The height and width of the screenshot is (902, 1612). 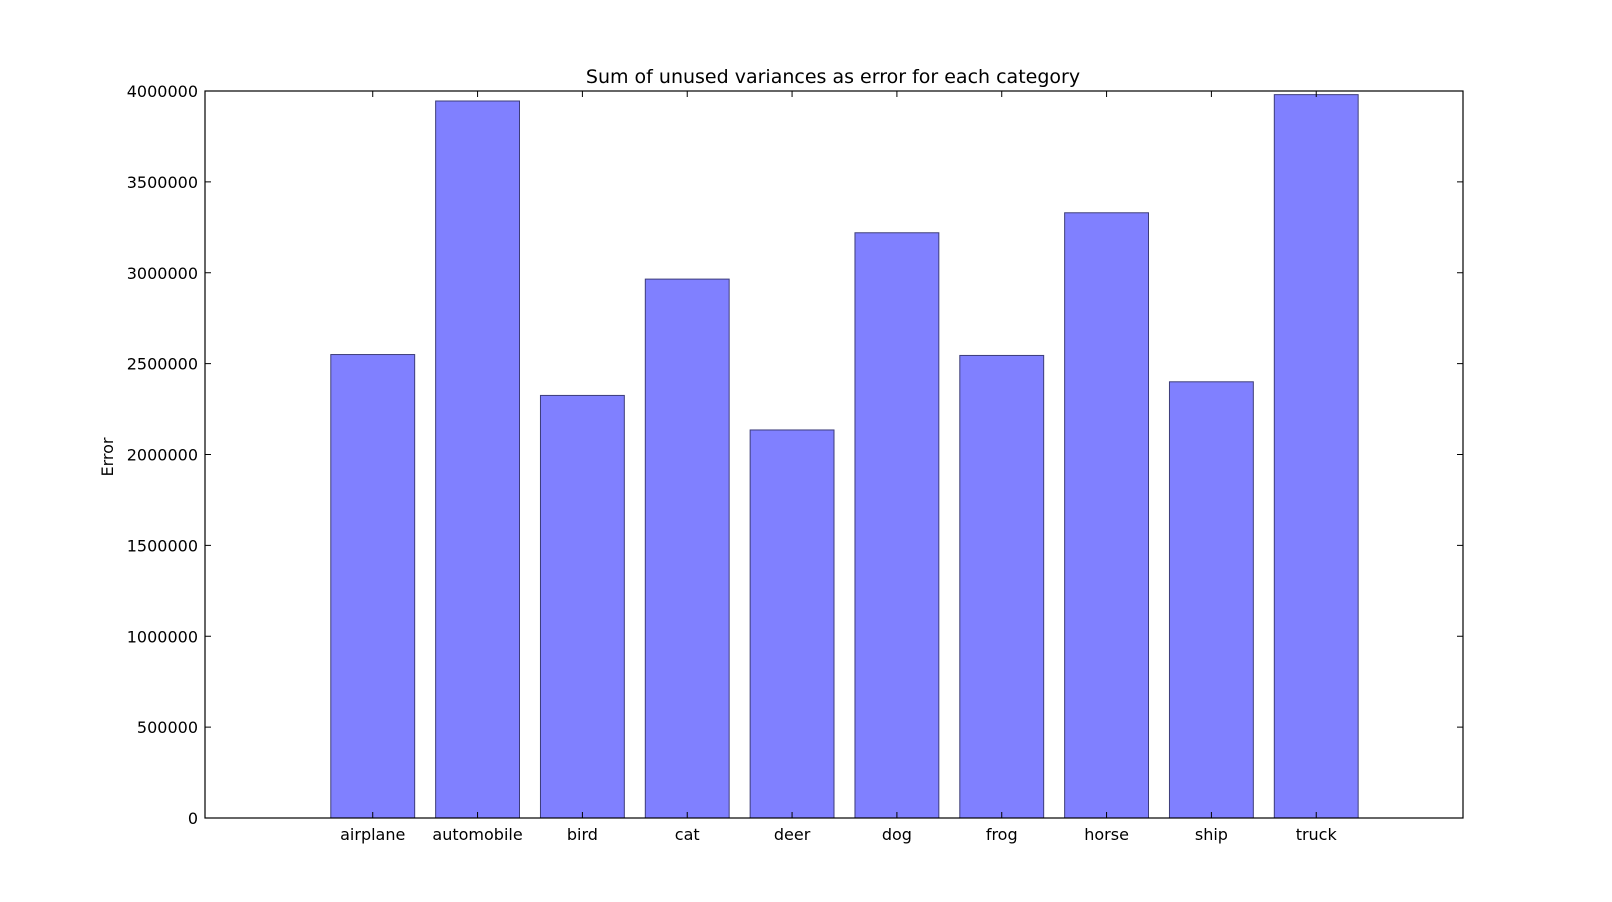 What do you see at coordinates (897, 834) in the screenshot?
I see `x-tick-label-dog: dog` at bounding box center [897, 834].